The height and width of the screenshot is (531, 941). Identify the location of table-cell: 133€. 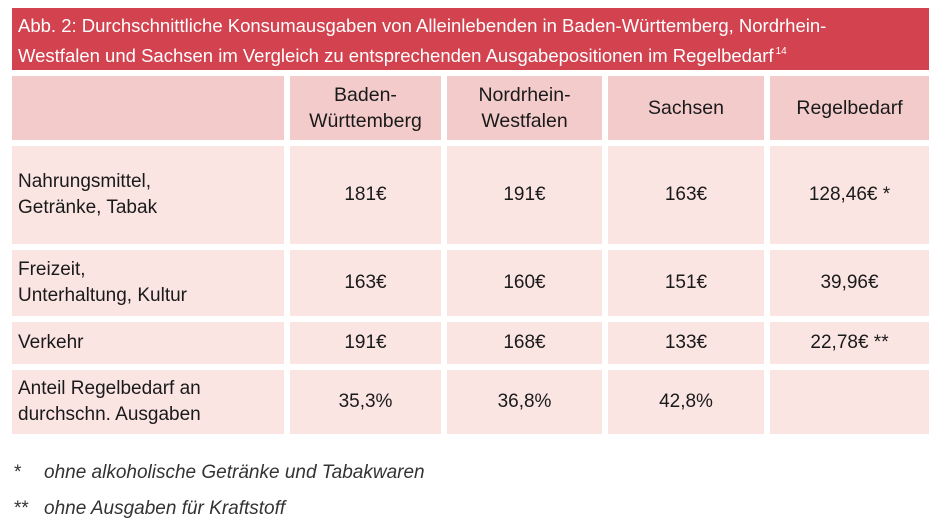
(686, 343).